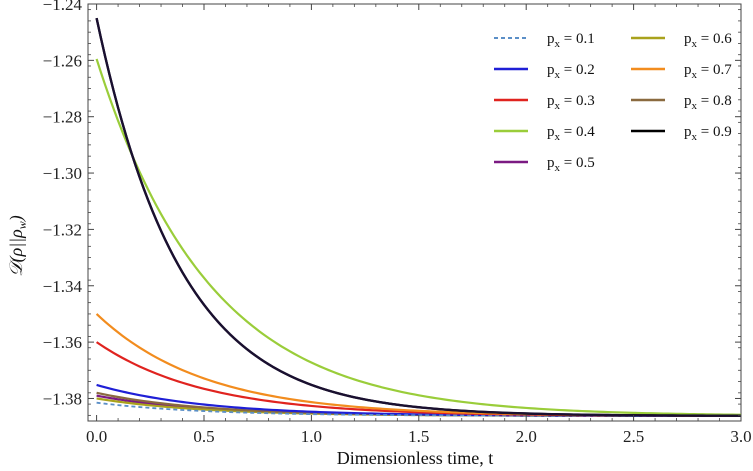  Describe the element at coordinates (62, 229) in the screenshot. I see `y-tick-label: −1.32` at that location.